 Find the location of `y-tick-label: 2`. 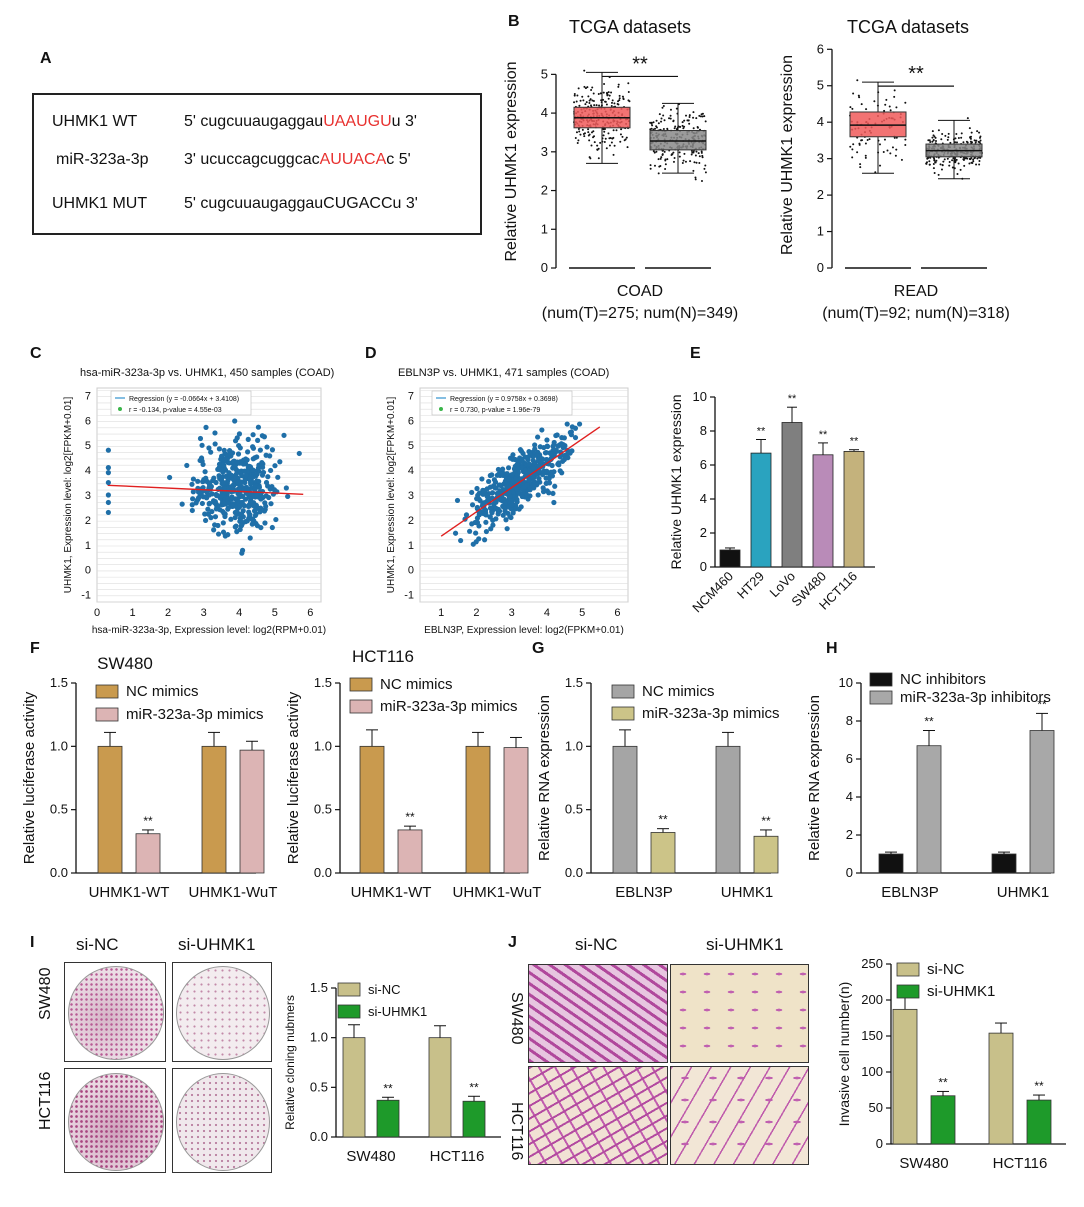

y-tick-label: 2 is located at coordinates (849, 834).